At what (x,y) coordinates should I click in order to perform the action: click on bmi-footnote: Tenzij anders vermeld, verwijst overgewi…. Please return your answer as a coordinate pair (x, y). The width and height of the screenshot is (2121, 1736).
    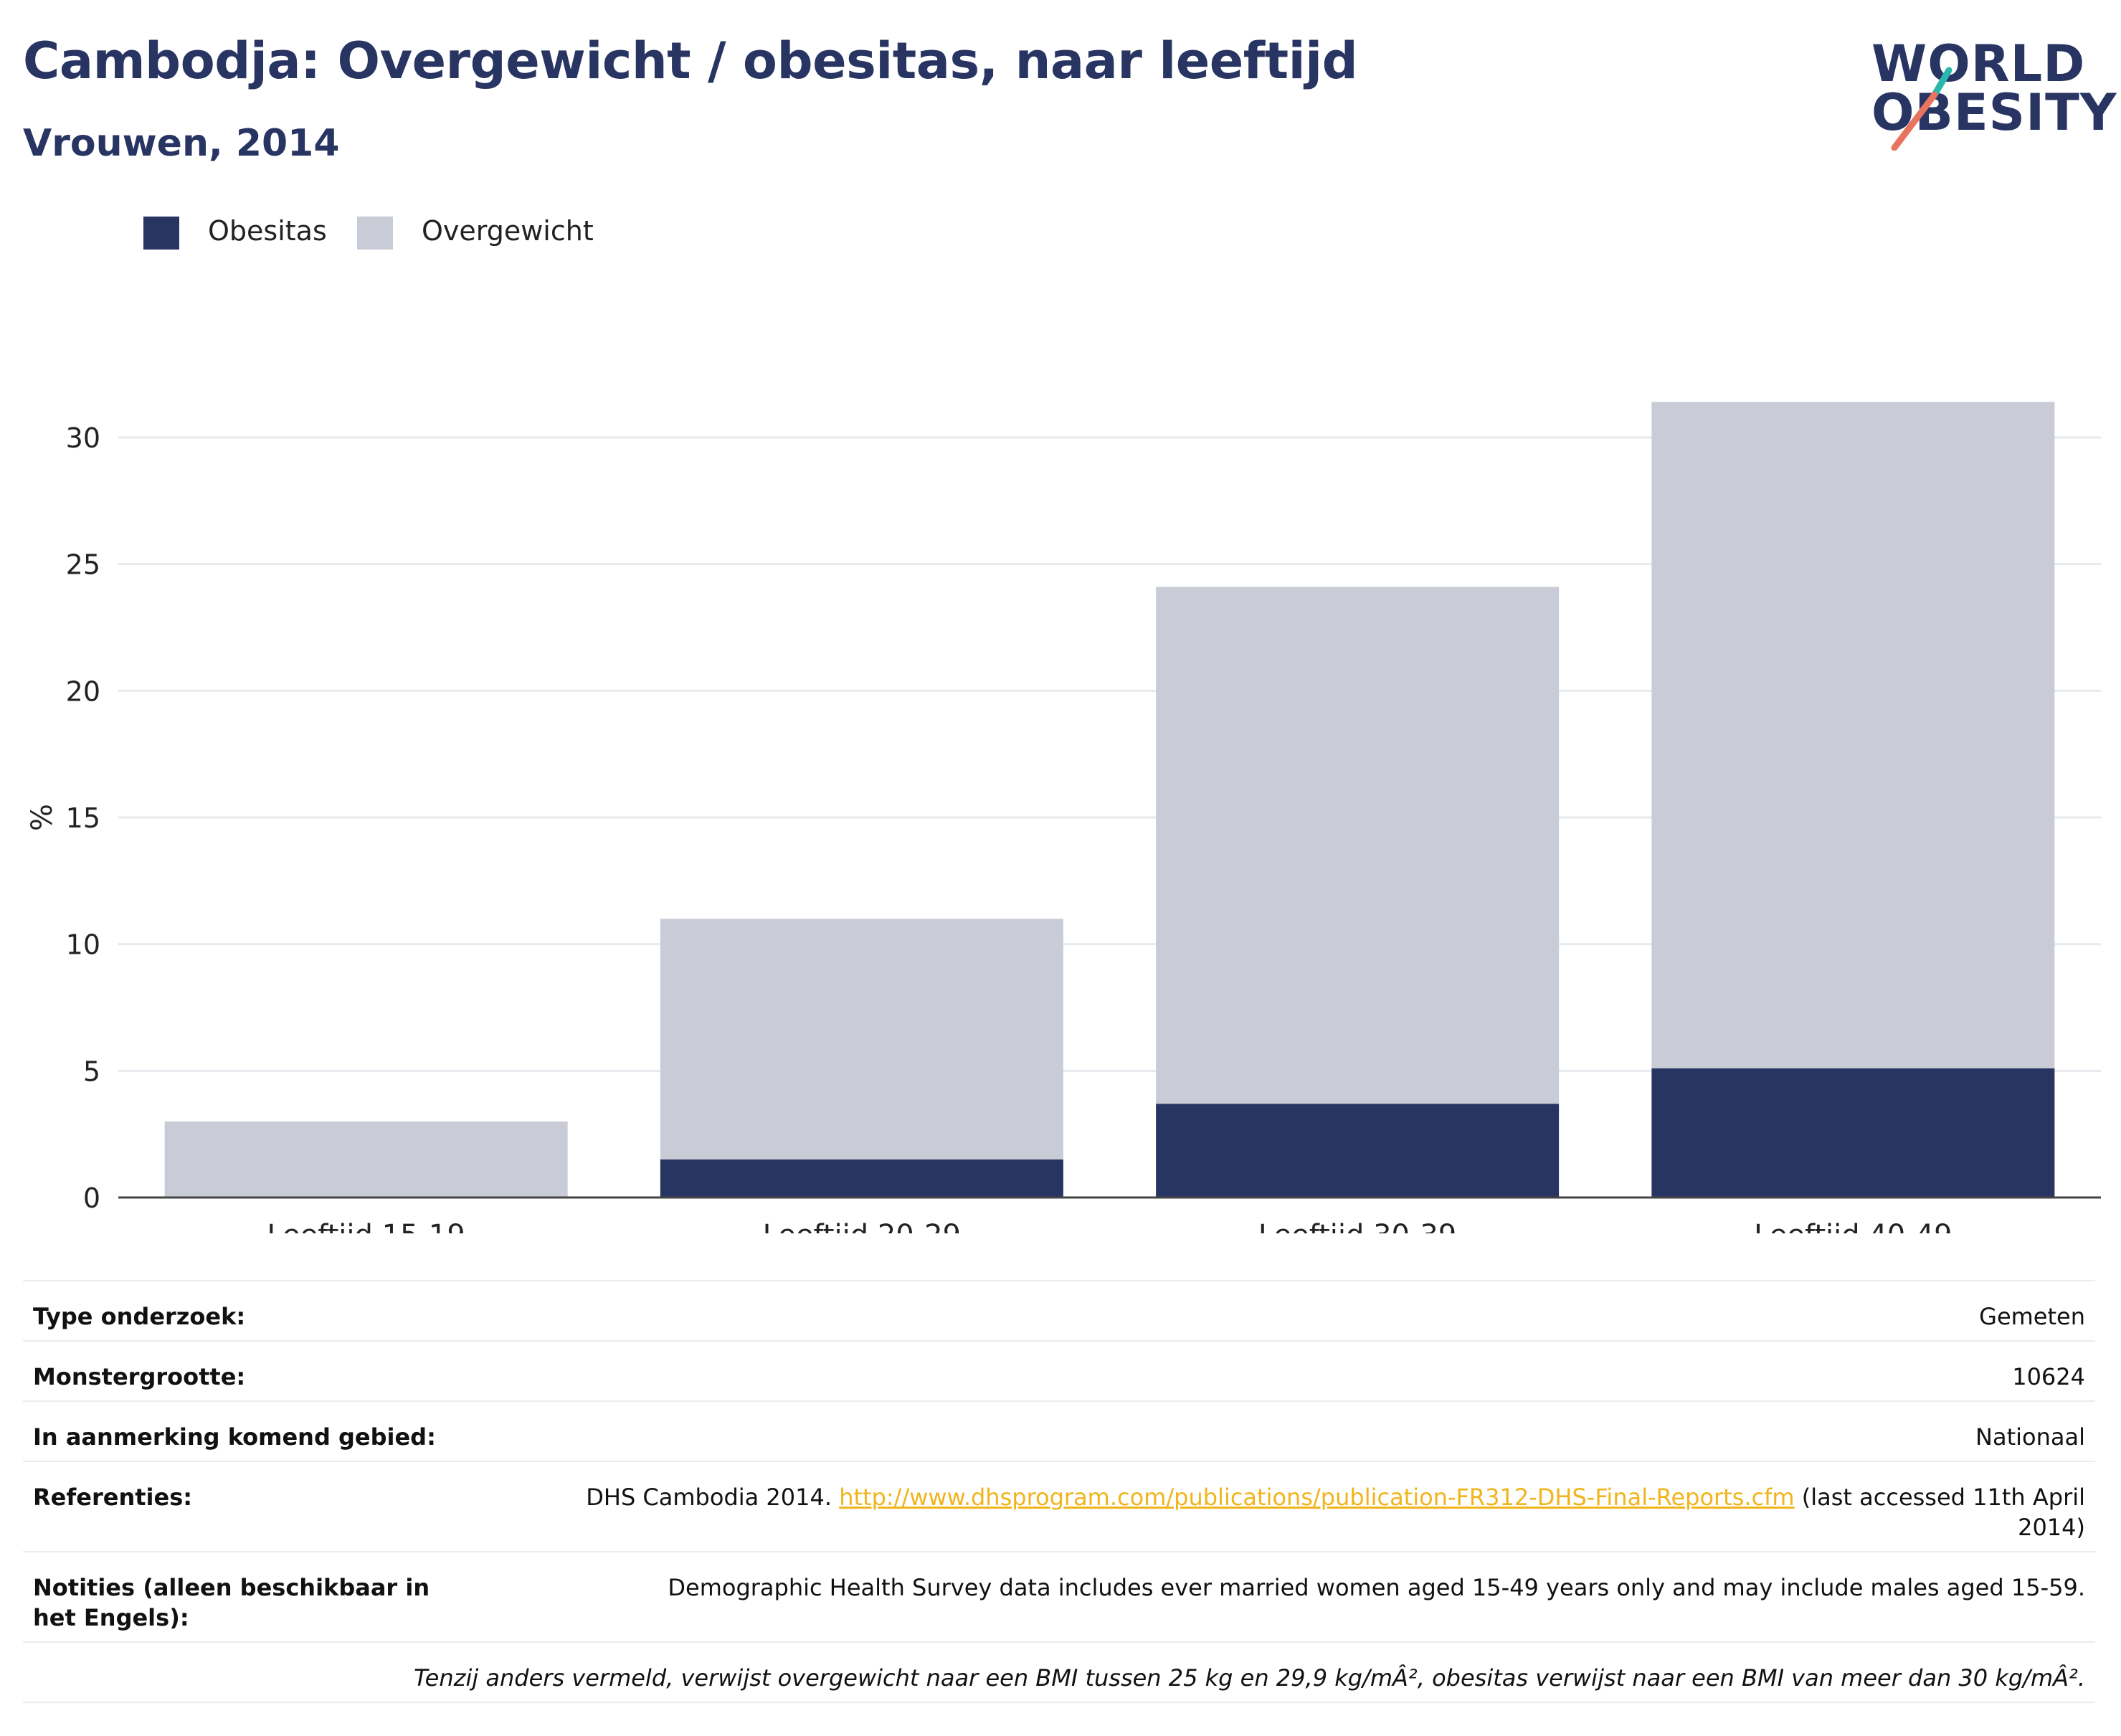
    Looking at the image, I should click on (1249, 1678).